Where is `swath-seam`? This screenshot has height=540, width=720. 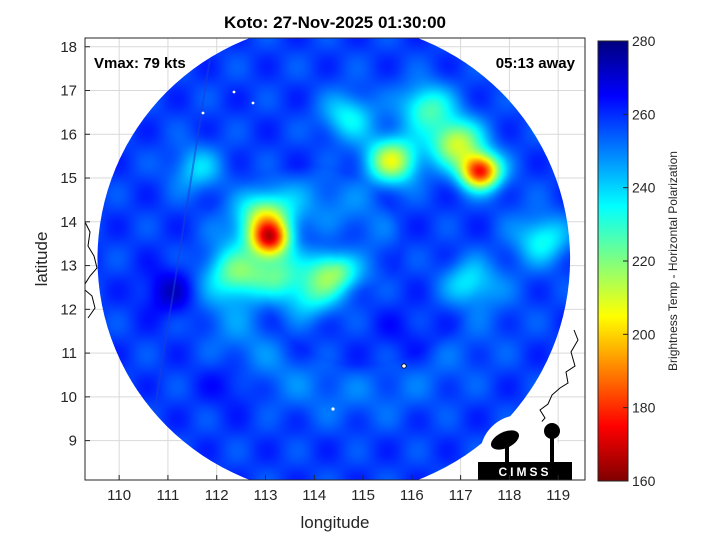 swath-seam is located at coordinates (182, 232).